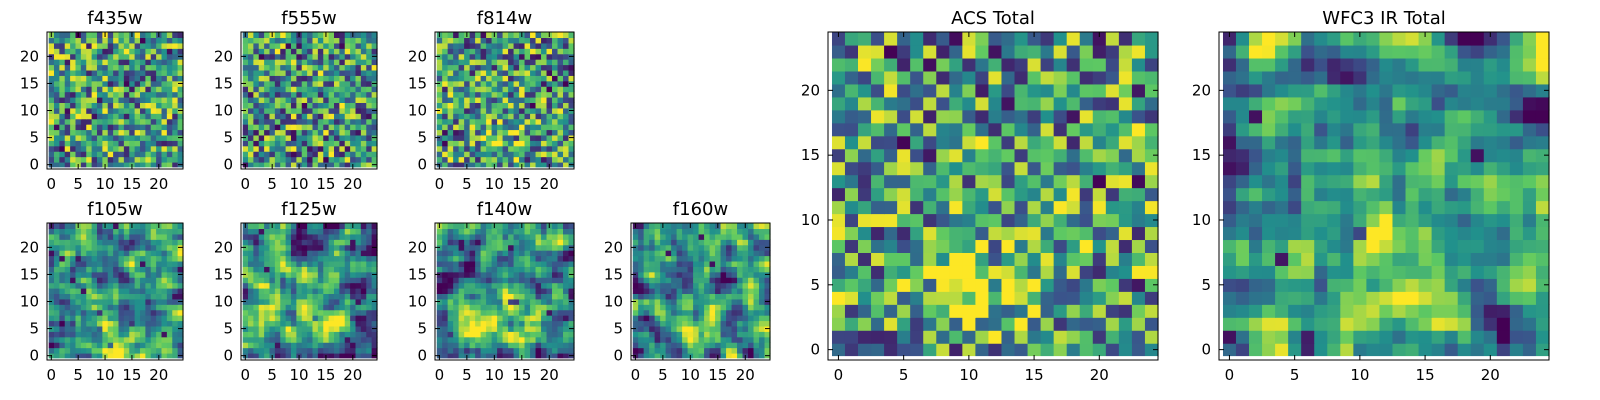 Image resolution: width=1600 pixels, height=400 pixels. I want to click on heatmap-cells, so click(701, 291).